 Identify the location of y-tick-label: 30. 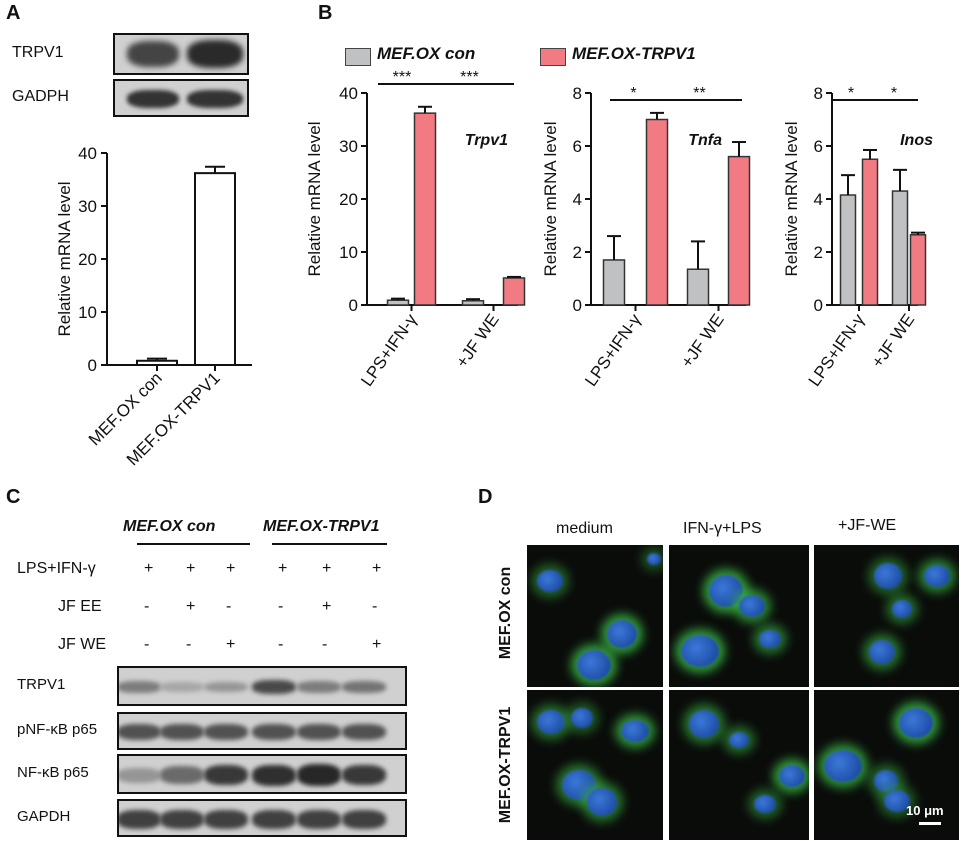
(87, 206).